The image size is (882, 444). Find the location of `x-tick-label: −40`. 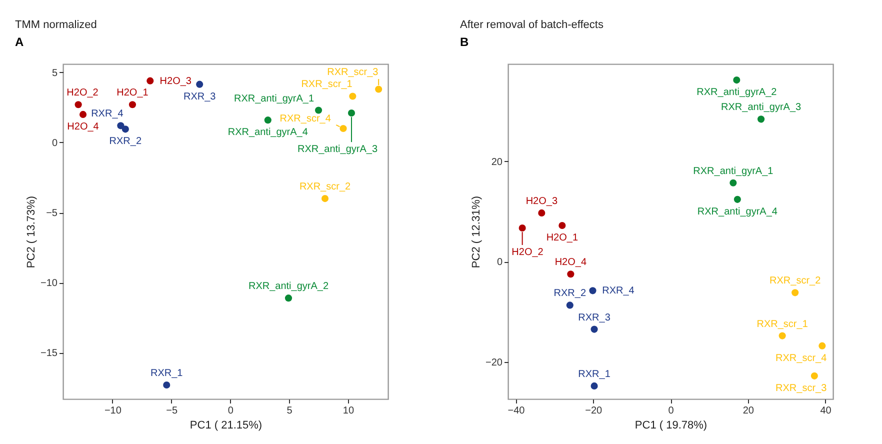

x-tick-label: −40 is located at coordinates (517, 411).